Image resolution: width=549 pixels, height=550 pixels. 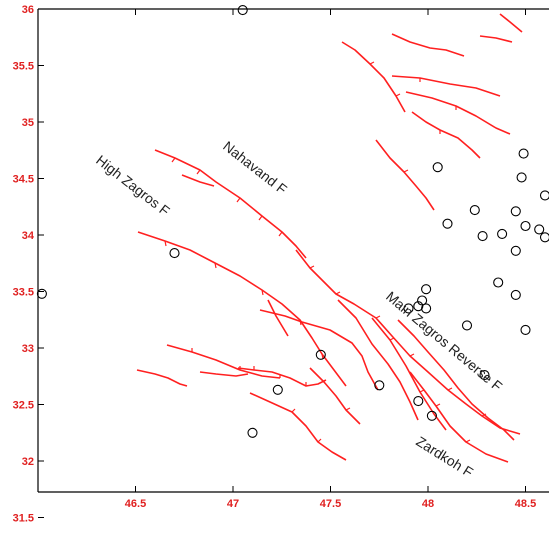 What do you see at coordinates (233, 504) in the screenshot?
I see `x-tick-label: 47` at bounding box center [233, 504].